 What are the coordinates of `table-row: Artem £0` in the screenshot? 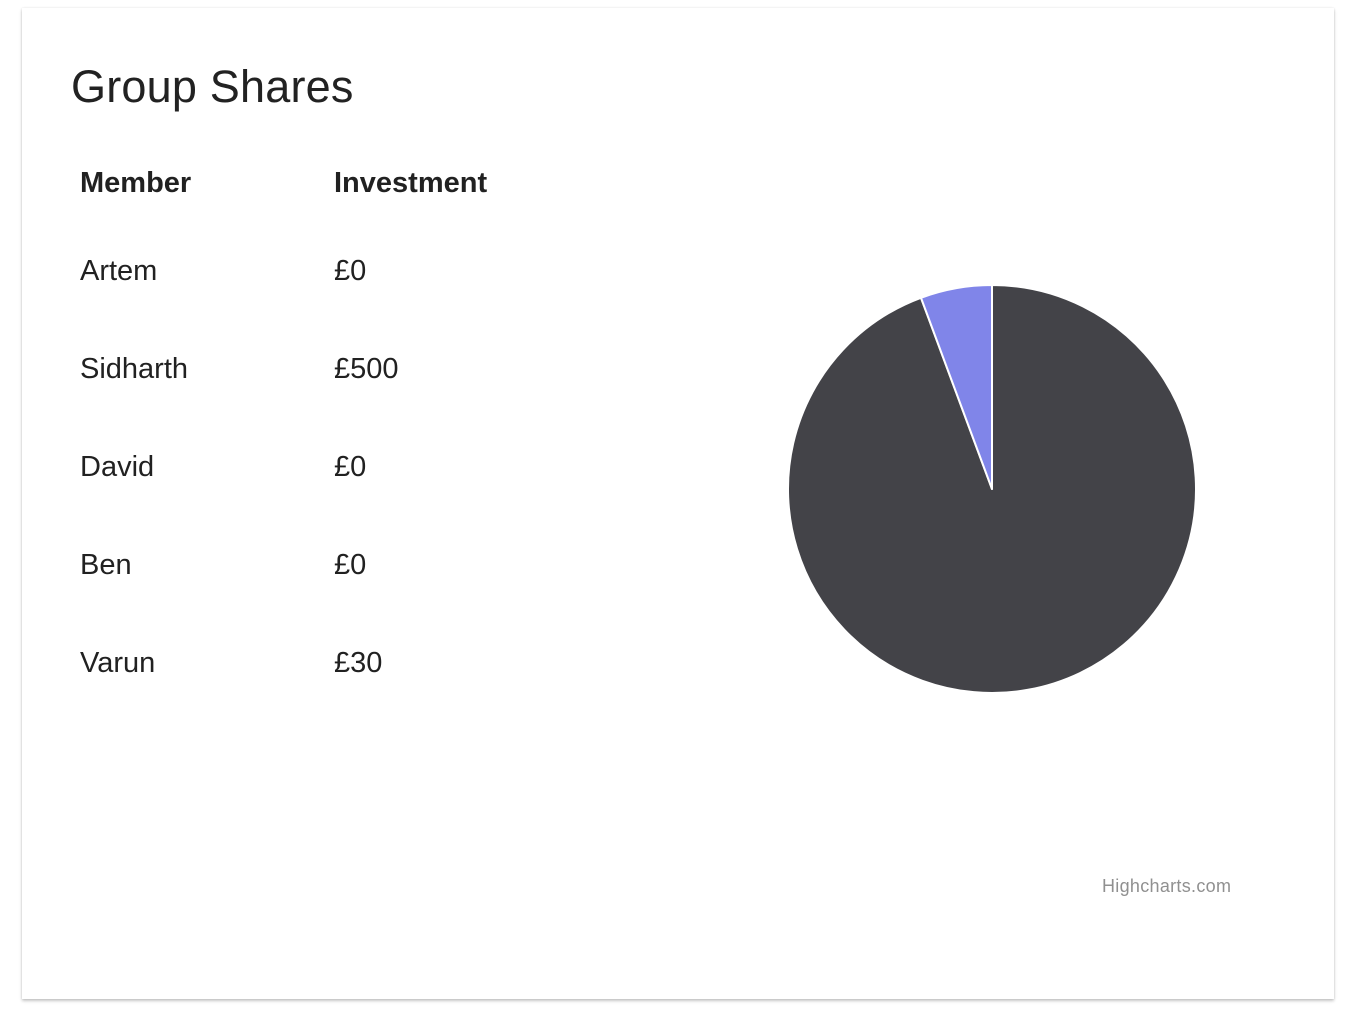 It's located at (327, 272).